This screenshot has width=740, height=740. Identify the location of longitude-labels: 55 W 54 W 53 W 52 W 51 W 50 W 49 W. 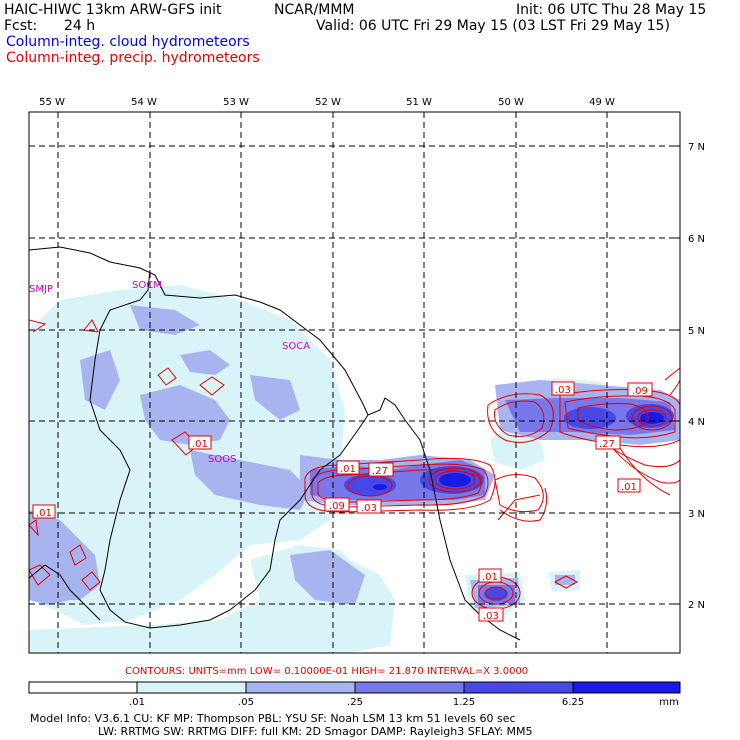
(327, 102).